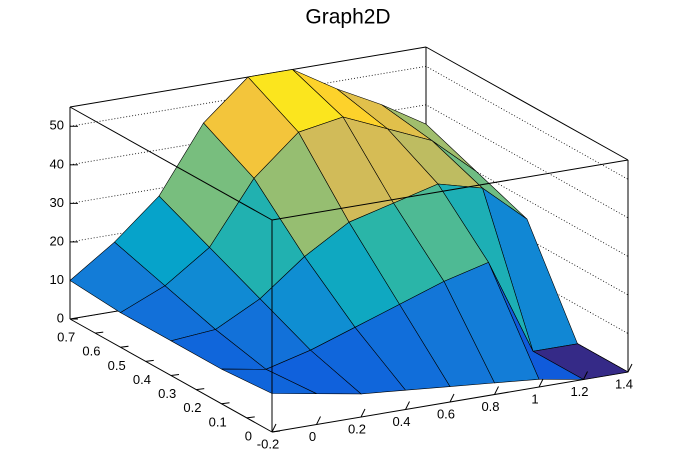  Describe the element at coordinates (167, 393) in the screenshot. I see `y-tick-label: 0.3` at that location.